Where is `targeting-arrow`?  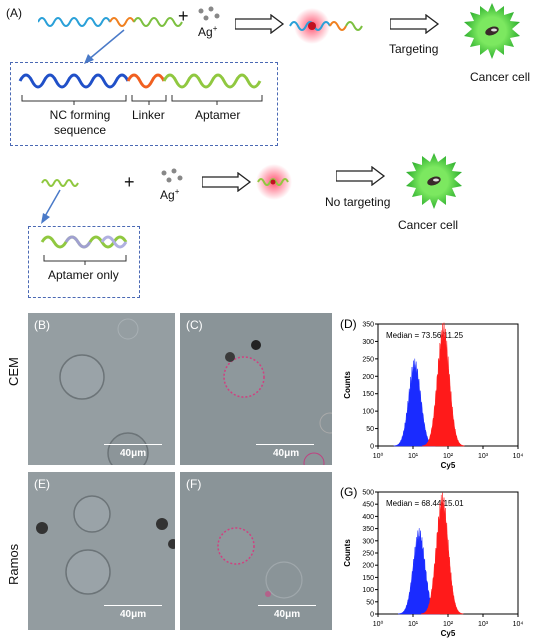
targeting-arrow is located at coordinates (415, 24).